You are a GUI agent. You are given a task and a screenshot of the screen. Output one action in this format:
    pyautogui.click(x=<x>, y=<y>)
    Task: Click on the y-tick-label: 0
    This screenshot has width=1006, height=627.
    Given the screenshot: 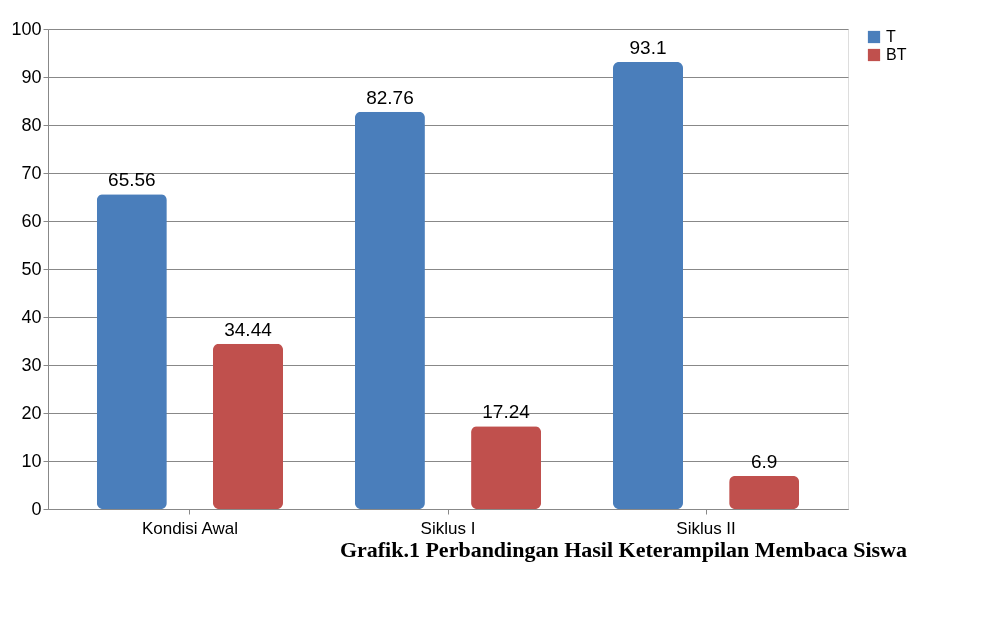 What is the action you would take?
    pyautogui.click(x=36, y=508)
    